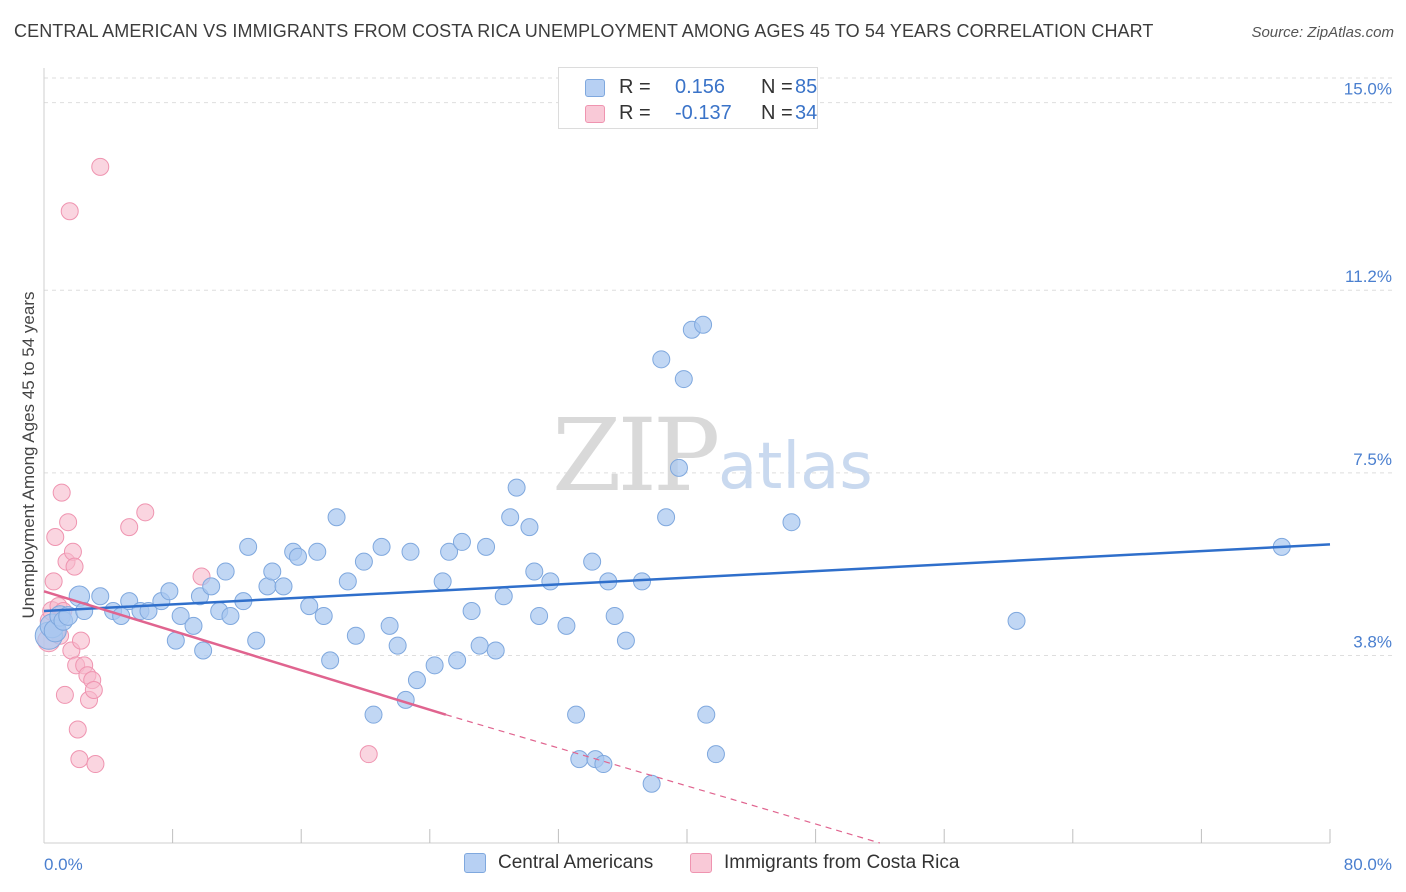 This screenshot has height=892, width=1406. Describe the element at coordinates (595, 114) in the screenshot. I see `pink-swatch` at that location.